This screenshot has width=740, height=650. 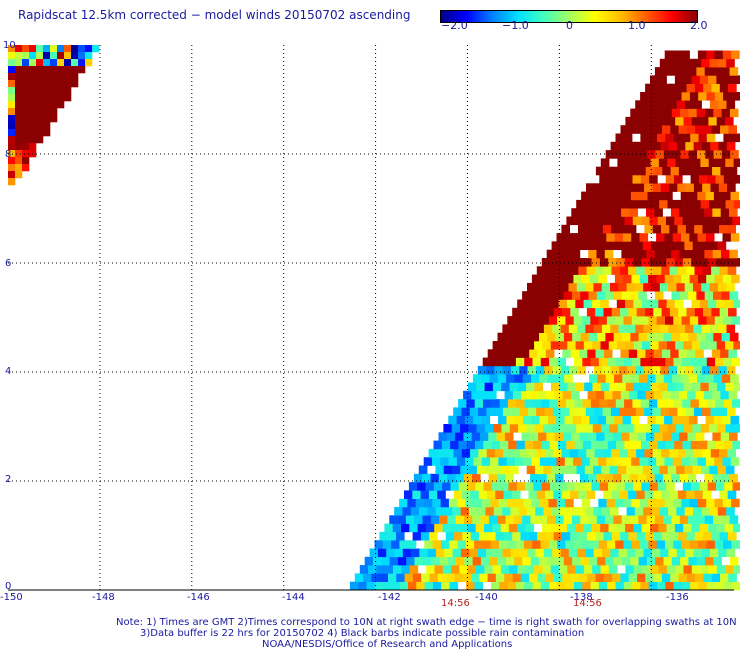 What do you see at coordinates (699, 25) in the screenshot?
I see `colorbar-tick: 2.0` at bounding box center [699, 25].